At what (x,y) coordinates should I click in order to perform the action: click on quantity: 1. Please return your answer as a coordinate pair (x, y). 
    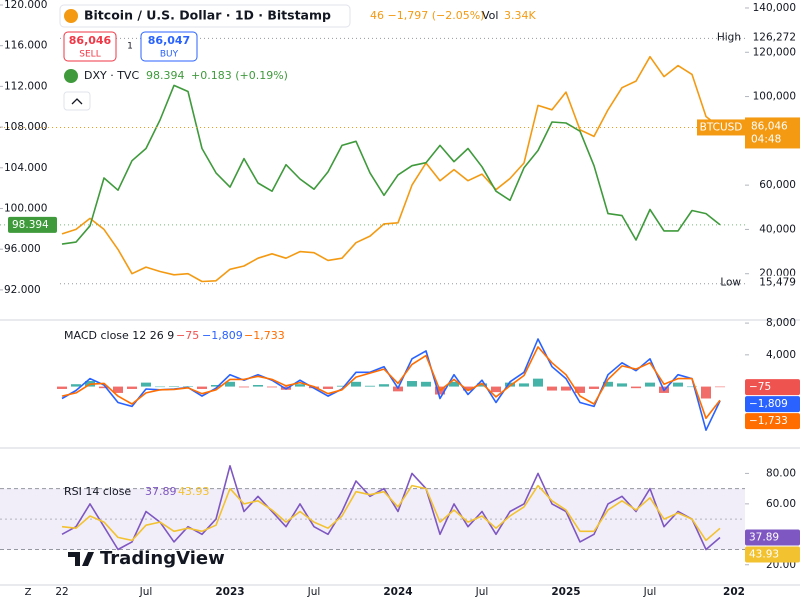
    Looking at the image, I should click on (130, 47).